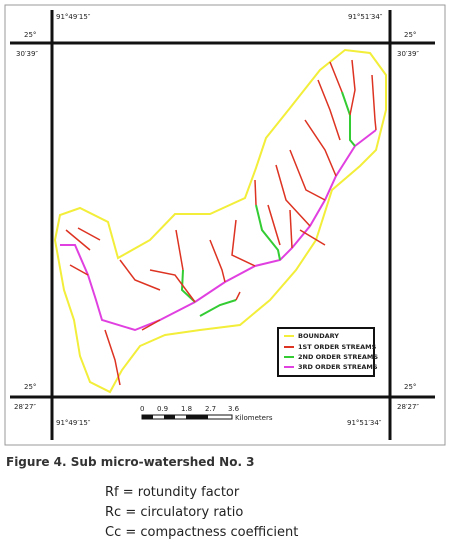 The image size is (451, 549). I want to click on legend-label: 2ND ORDER STREAMS, so click(338, 357).